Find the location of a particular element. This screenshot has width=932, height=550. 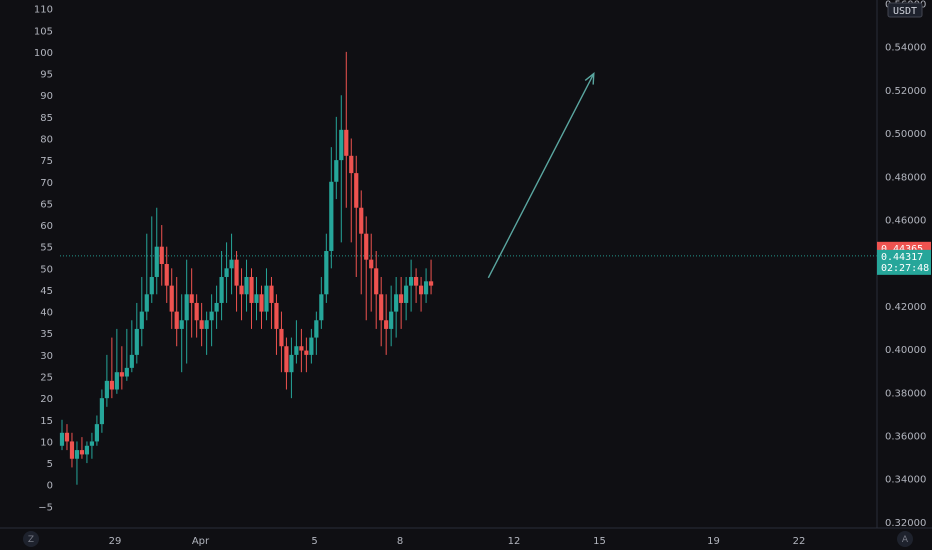

left-tick-label: 5 is located at coordinates (50, 464).